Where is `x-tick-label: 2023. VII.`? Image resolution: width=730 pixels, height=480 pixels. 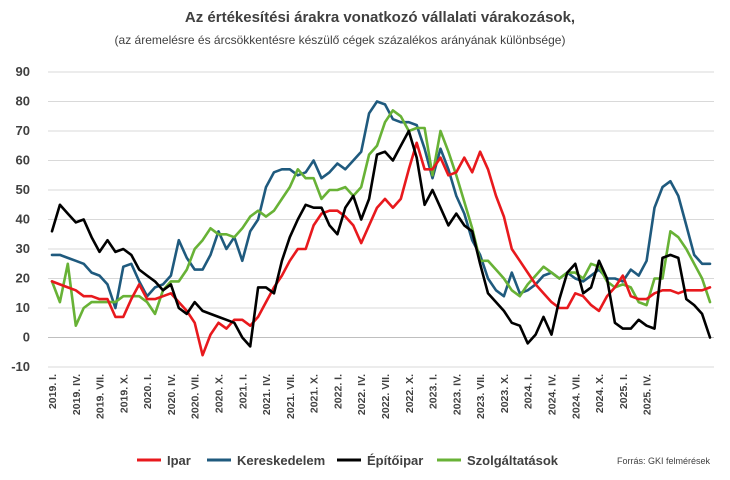 x-tick-label: 2023. VII. is located at coordinates (481, 396).